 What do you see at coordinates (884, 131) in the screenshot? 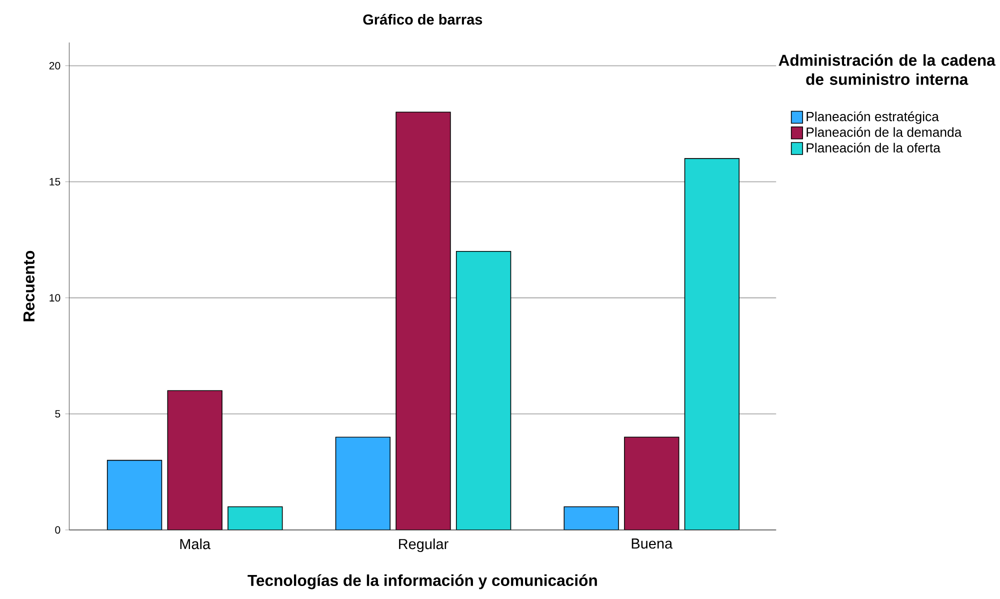
I see `legend-label: Planeación de la demanda` at bounding box center [884, 131].